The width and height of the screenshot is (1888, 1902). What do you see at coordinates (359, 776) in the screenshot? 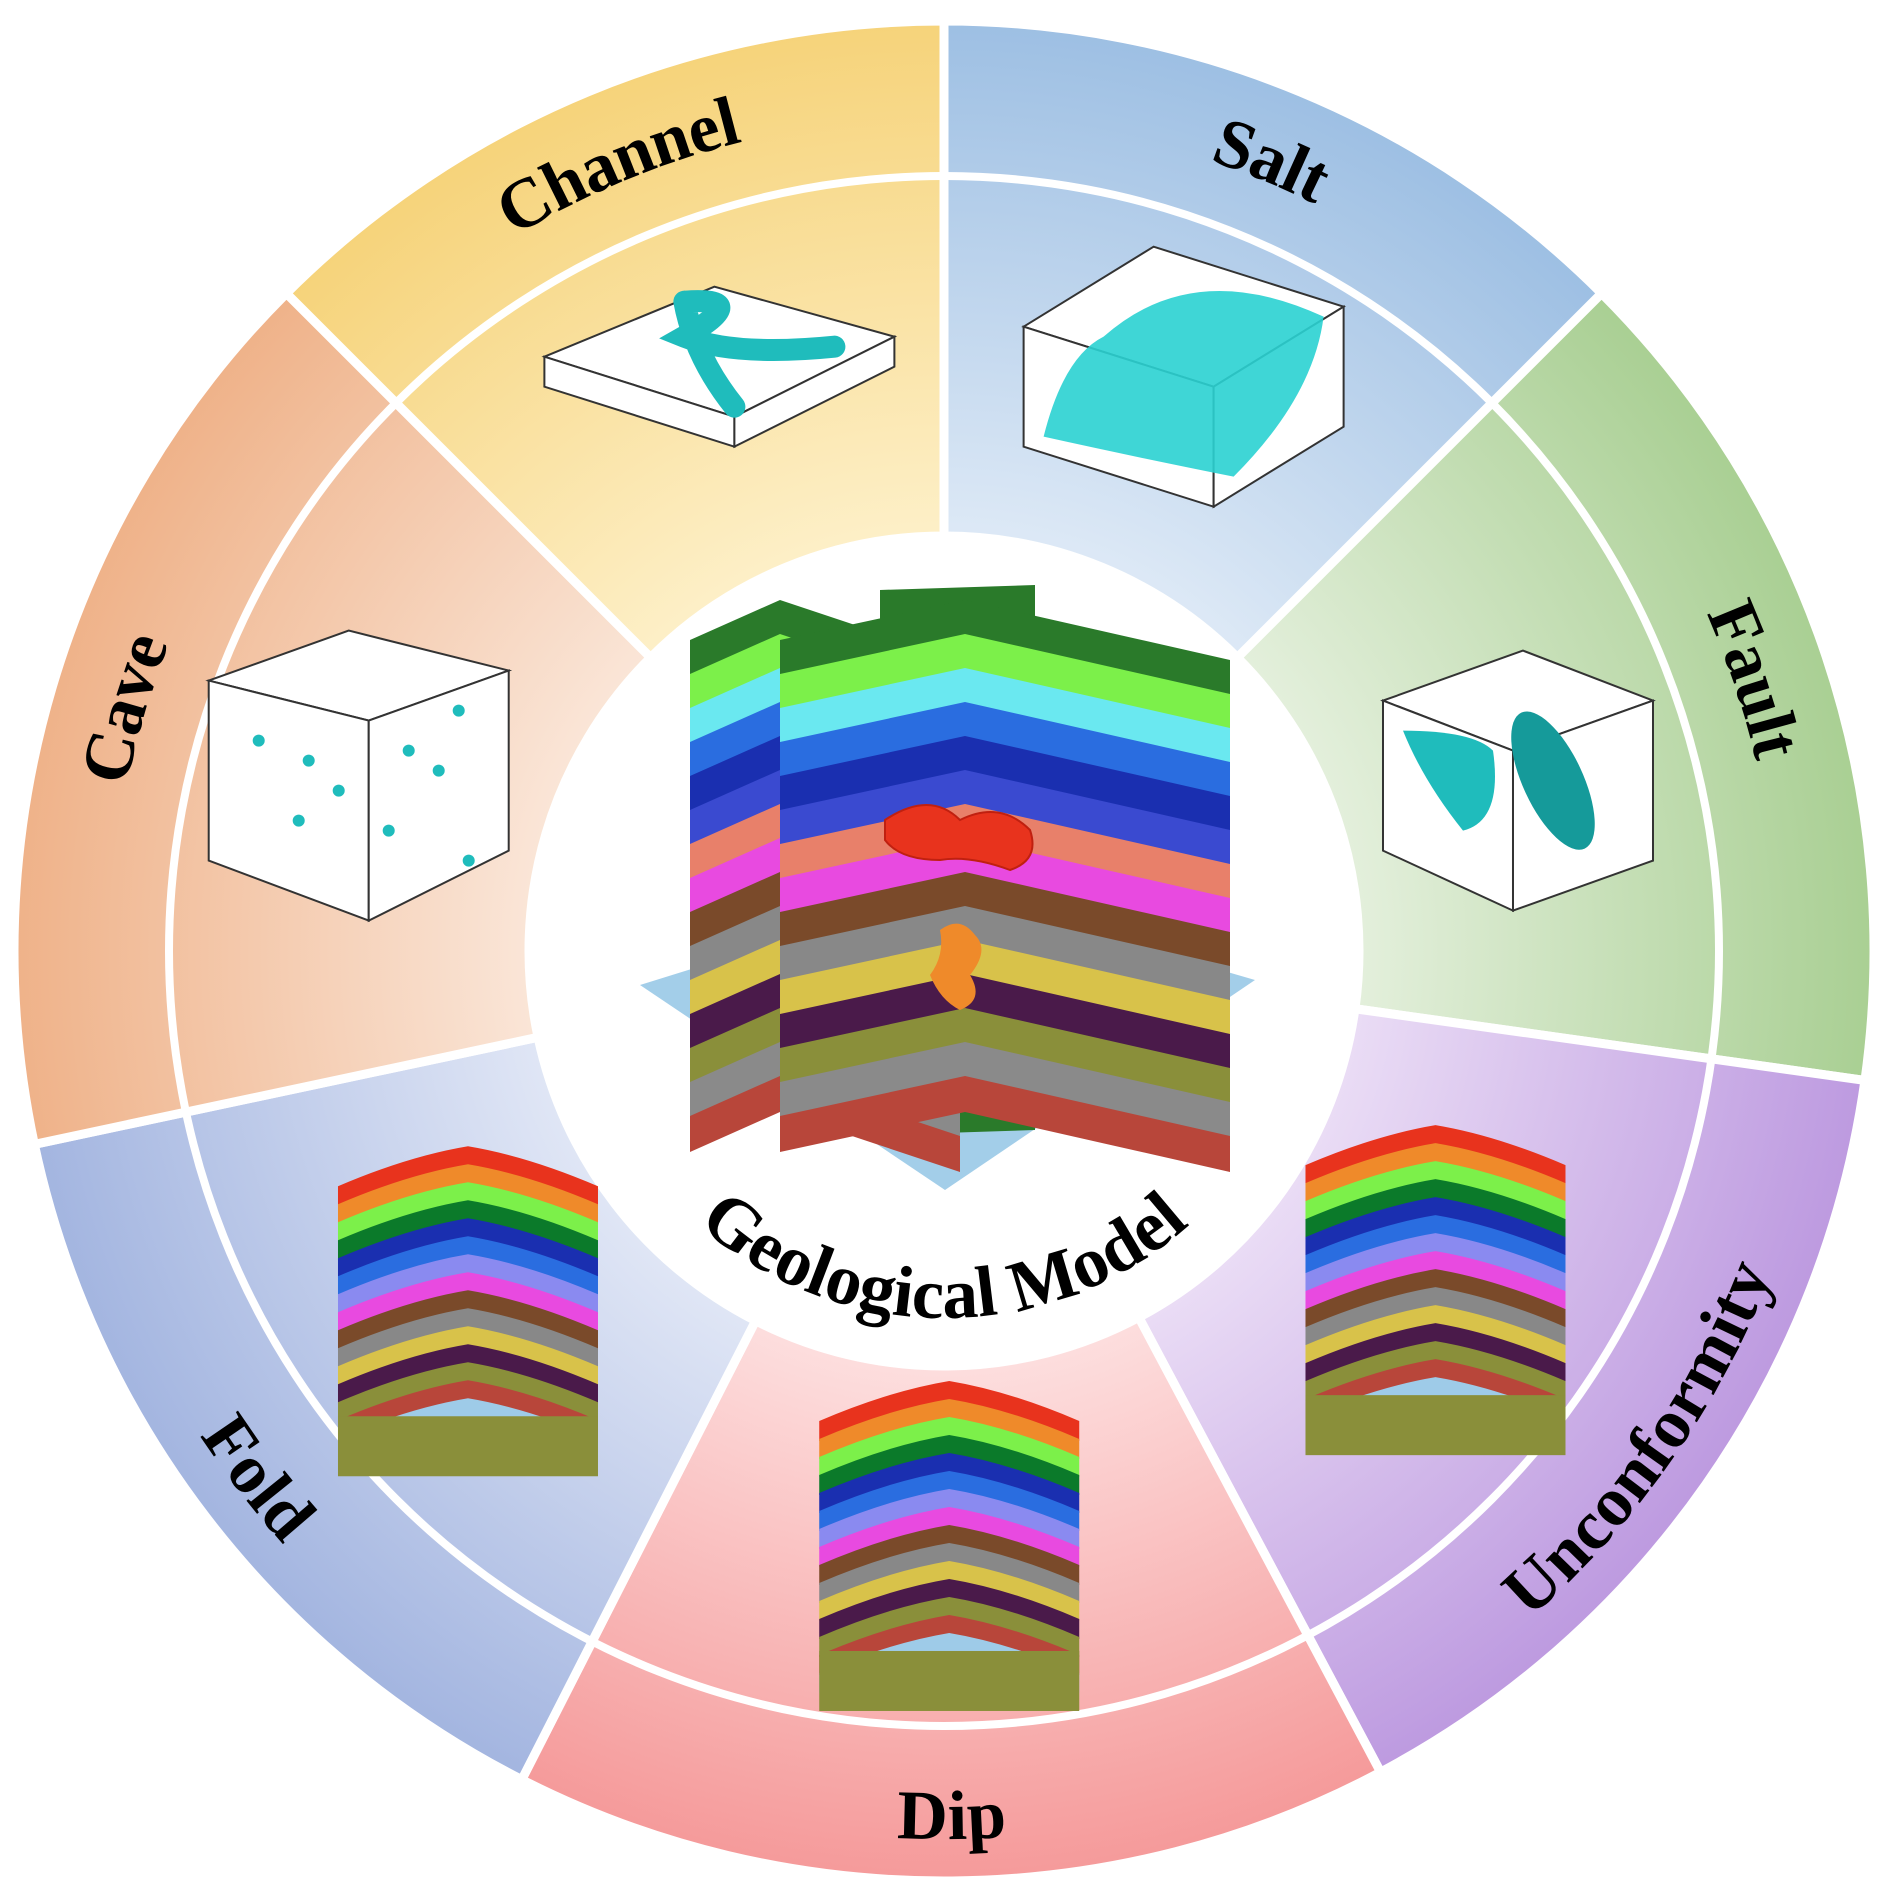
I see `cave-3d-icon` at bounding box center [359, 776].